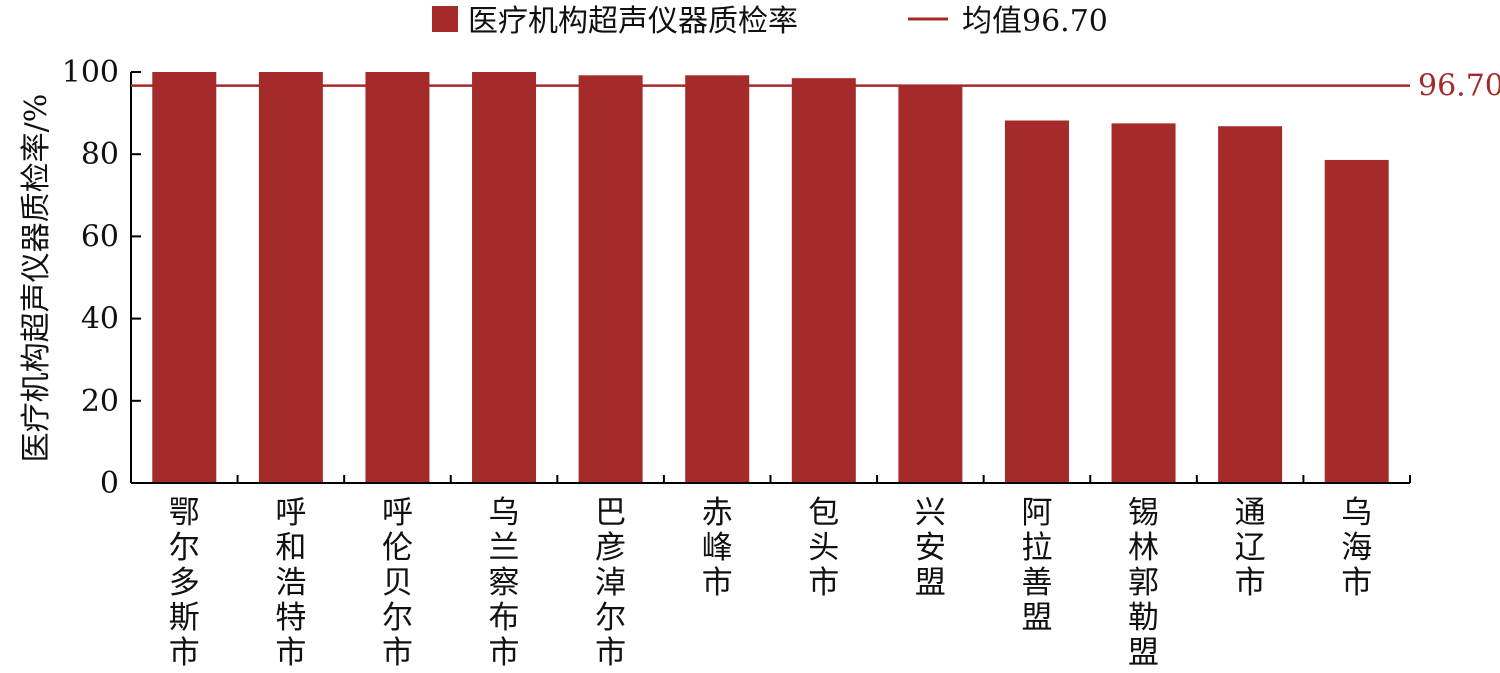 The image size is (1500, 673). Describe the element at coordinates (1035, 21) in the screenshot. I see `legend-label-mean: 均值96.70` at that location.